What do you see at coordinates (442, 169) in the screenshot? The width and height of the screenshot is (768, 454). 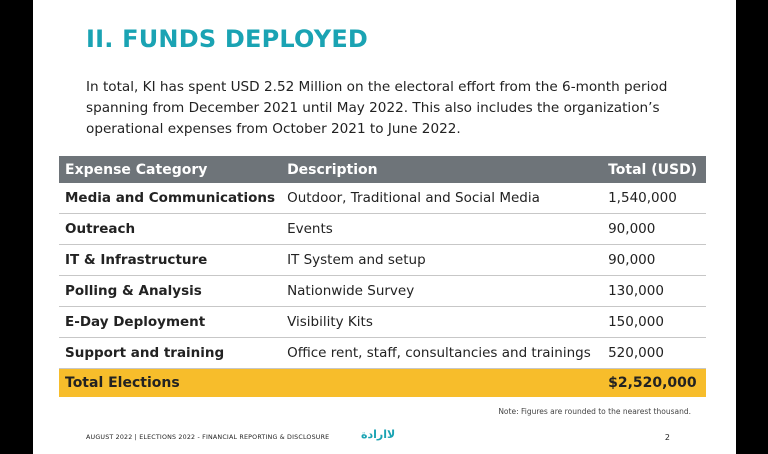 I see `header-description: Description` at bounding box center [442, 169].